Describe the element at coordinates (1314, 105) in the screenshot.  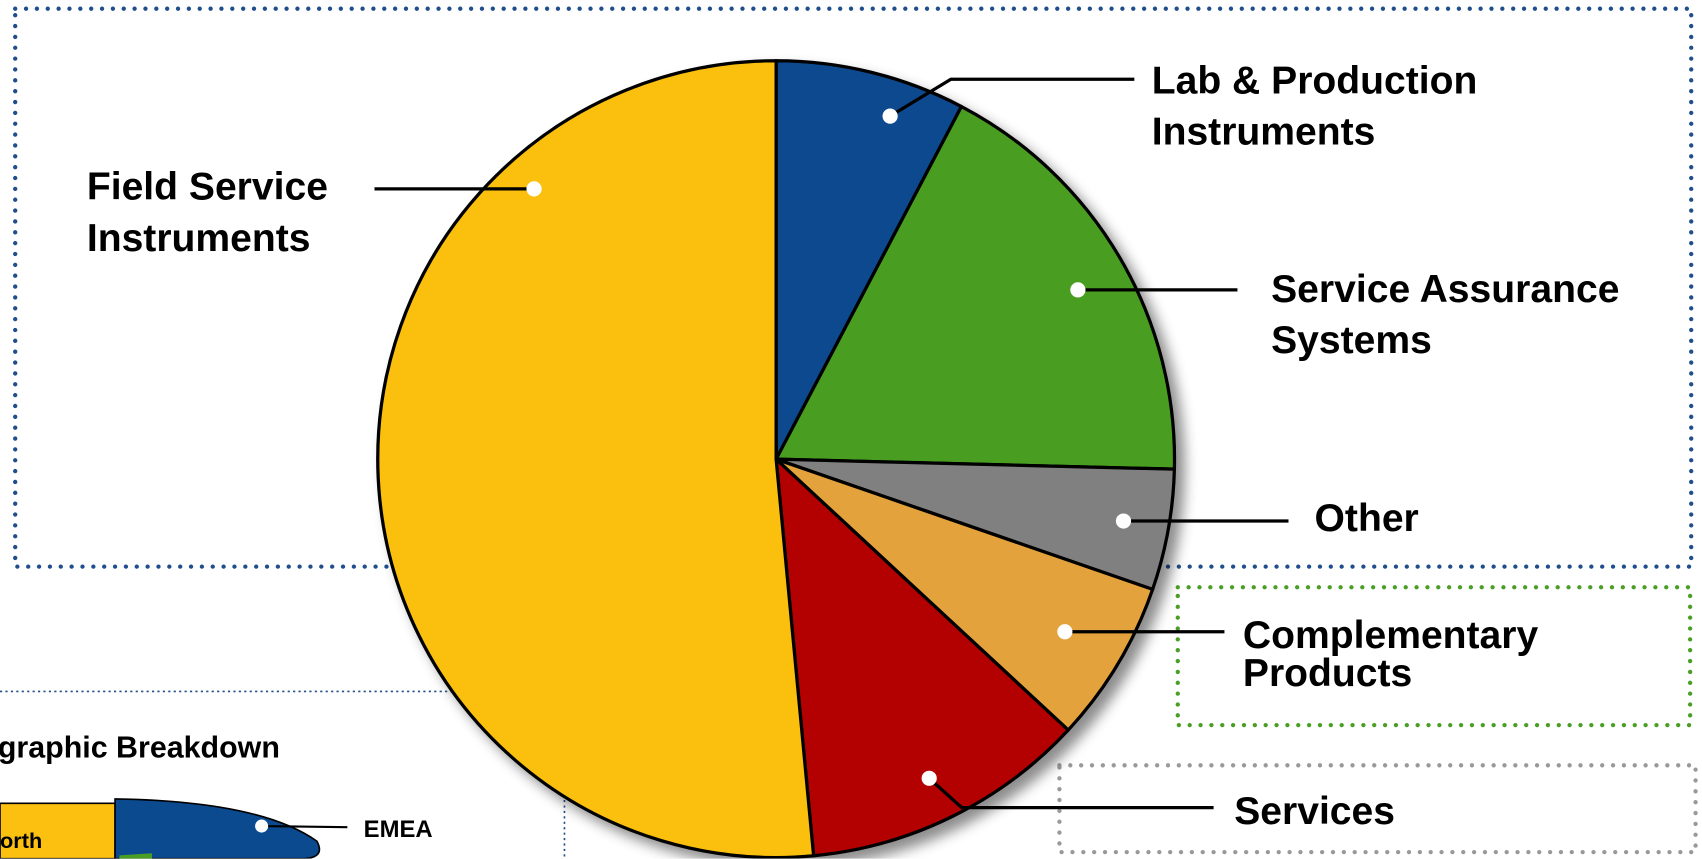
I see `slice-label: Lab & Production Instruments` at that location.